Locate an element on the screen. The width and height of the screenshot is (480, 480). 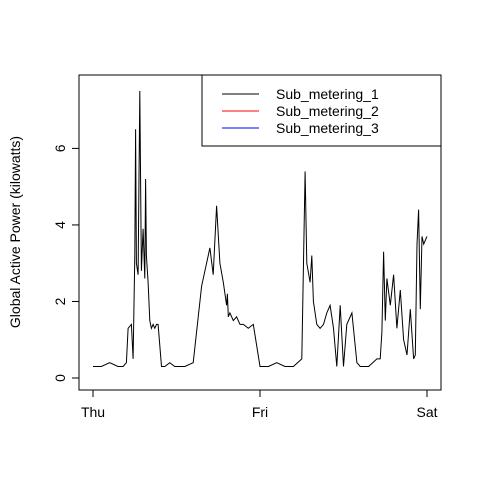
y-tick-label: 2 is located at coordinates (60, 301).